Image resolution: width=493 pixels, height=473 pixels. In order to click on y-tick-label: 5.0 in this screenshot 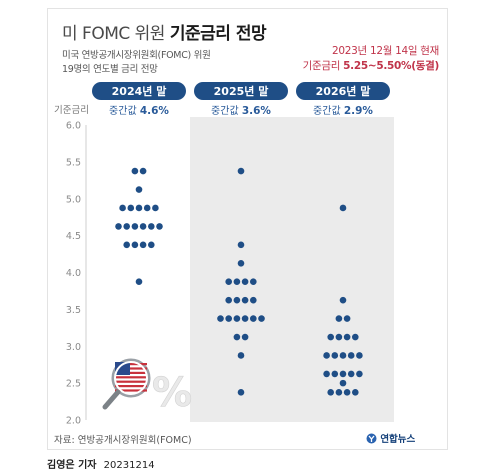, I will do `click(73, 199)`.